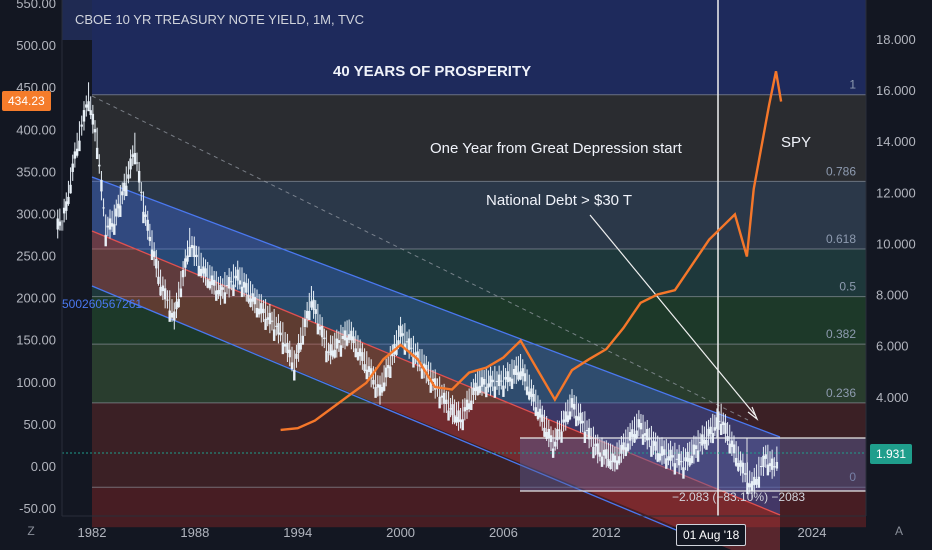  I want to click on prosperity-band, so click(479, 47).